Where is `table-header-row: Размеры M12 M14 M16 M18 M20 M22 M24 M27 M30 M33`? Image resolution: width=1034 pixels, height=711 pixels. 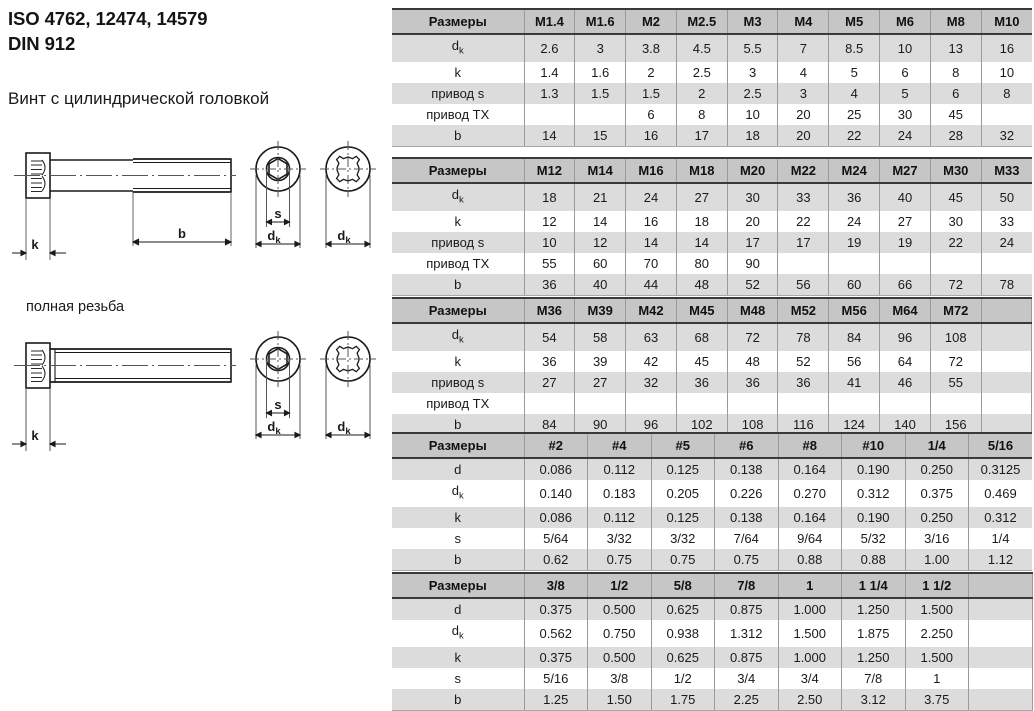 table-header-row: Размеры M12 M14 M16 M18 M20 M22 M24 M27 M30 M33 is located at coordinates (712, 170).